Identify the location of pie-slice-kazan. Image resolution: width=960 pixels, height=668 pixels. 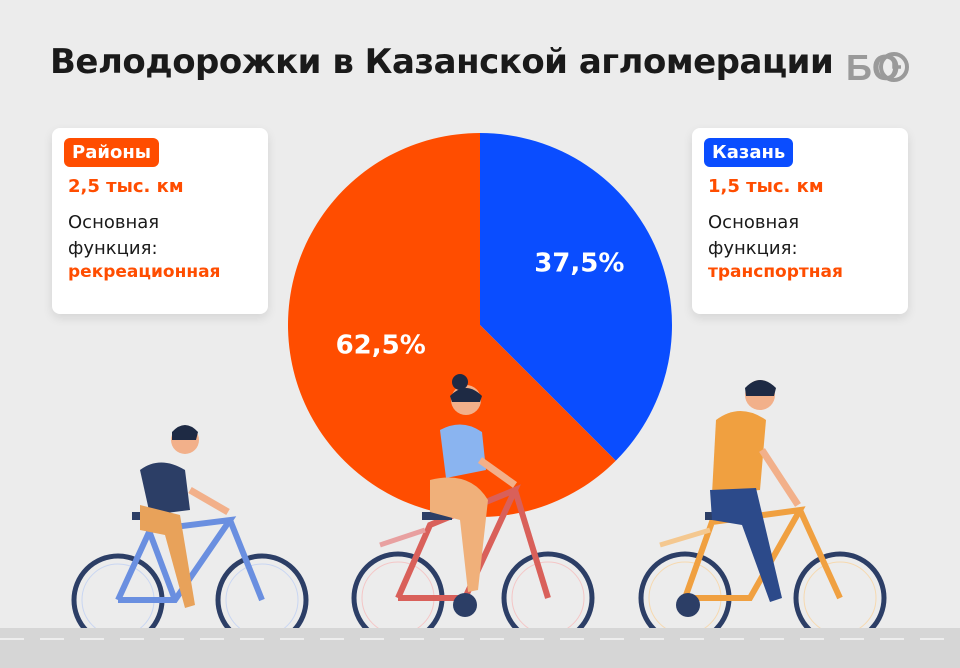
(576, 297).